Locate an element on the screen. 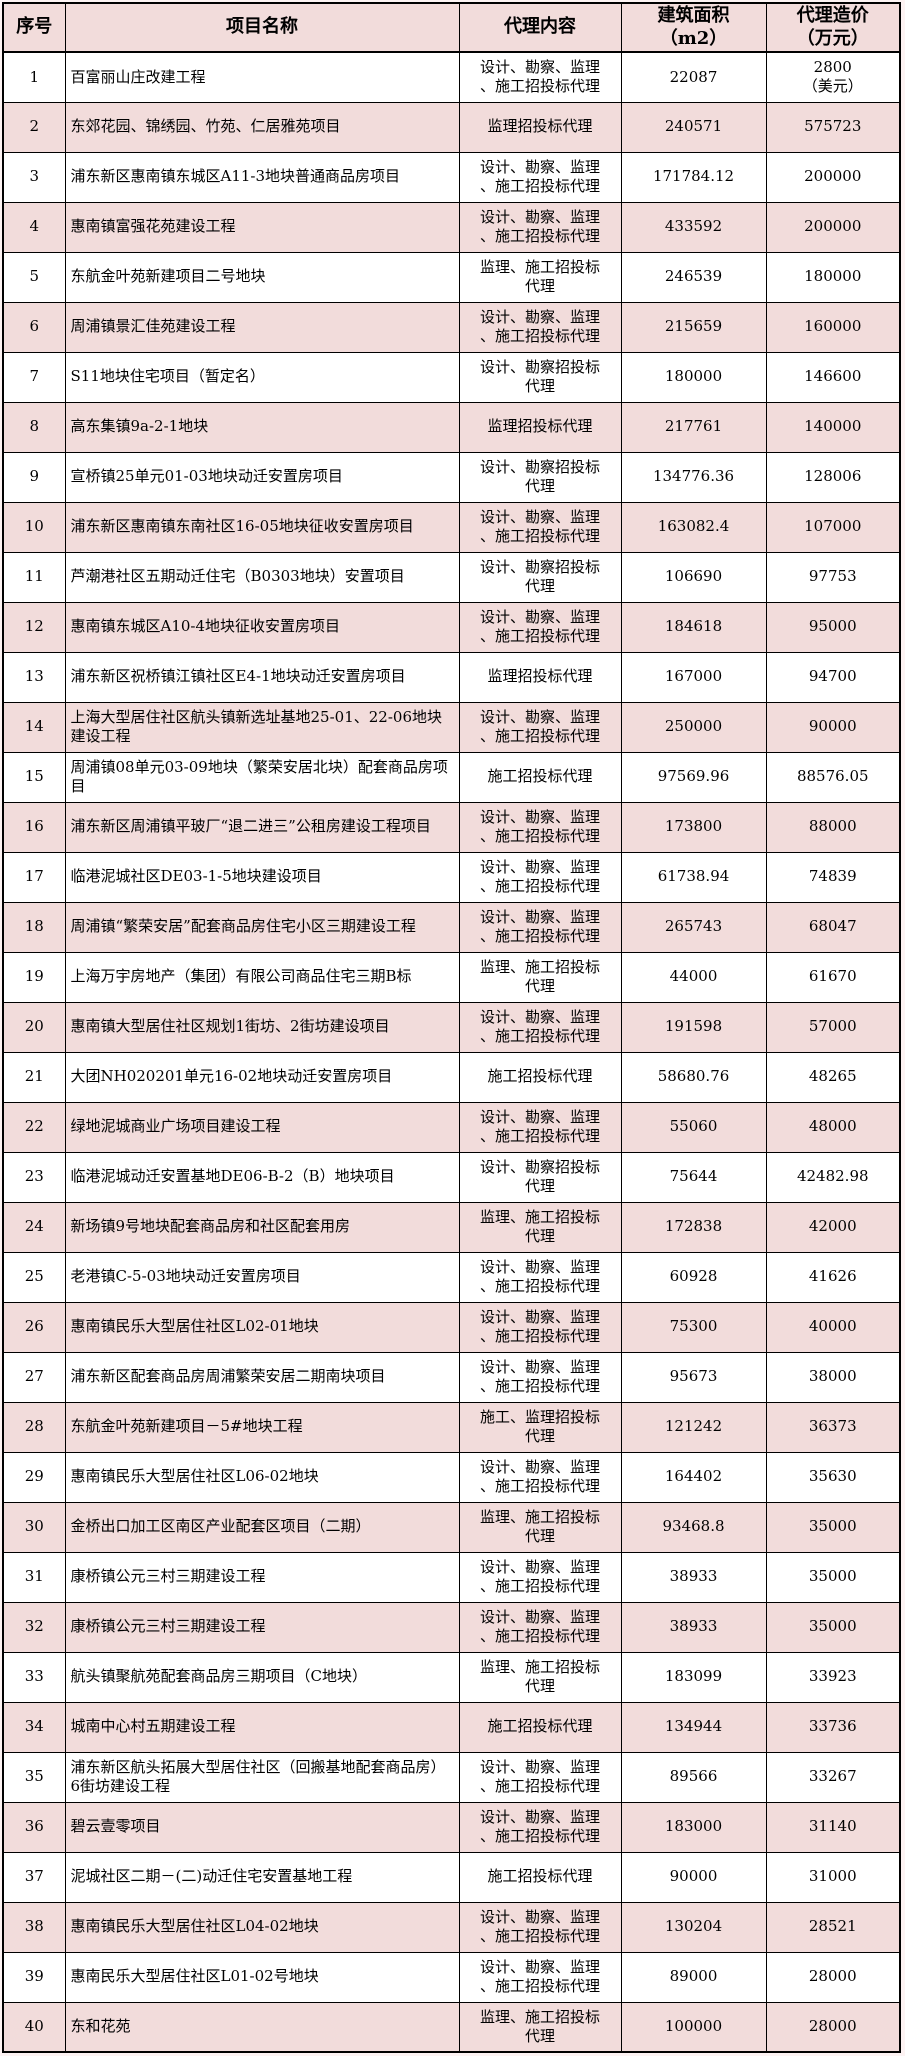 This screenshot has width=905, height=2056. table-row: 8 高东集镇9a-2-1地块 监理招投标代理 217761 140000 is located at coordinates (451, 427).